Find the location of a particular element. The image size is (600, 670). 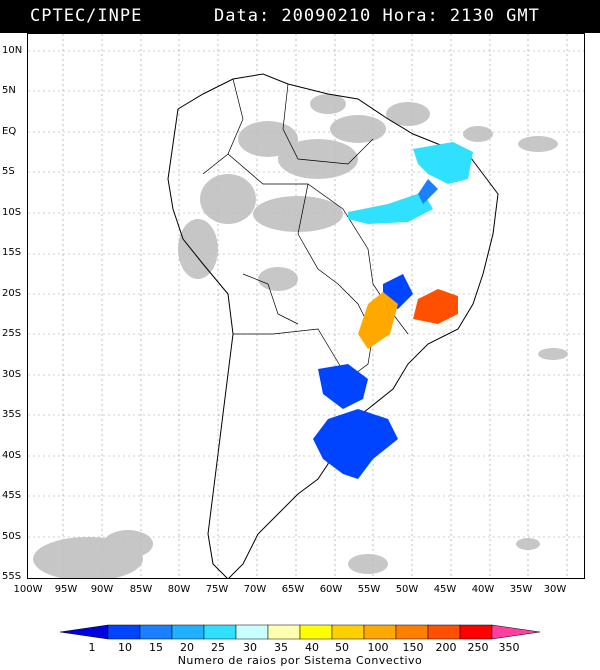

lat-label-eq: EQ is located at coordinates (9, 131).